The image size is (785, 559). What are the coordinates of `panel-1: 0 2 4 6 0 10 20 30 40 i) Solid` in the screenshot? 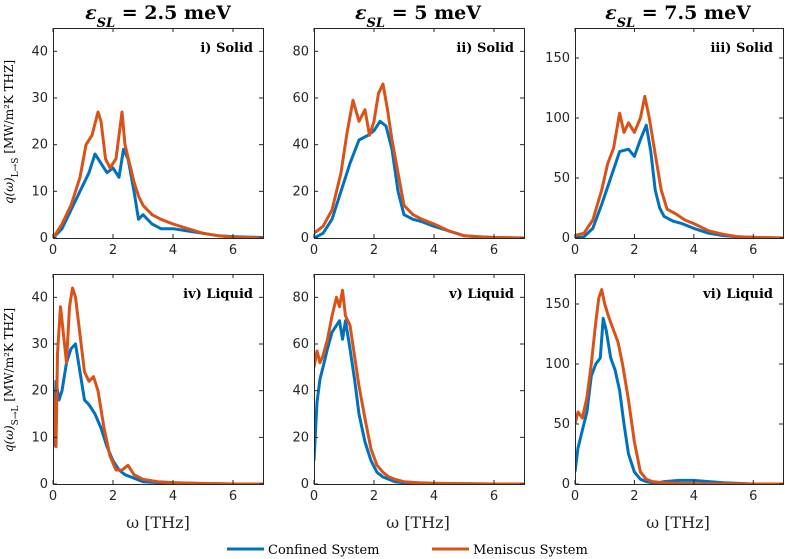 It's located at (147, 143).